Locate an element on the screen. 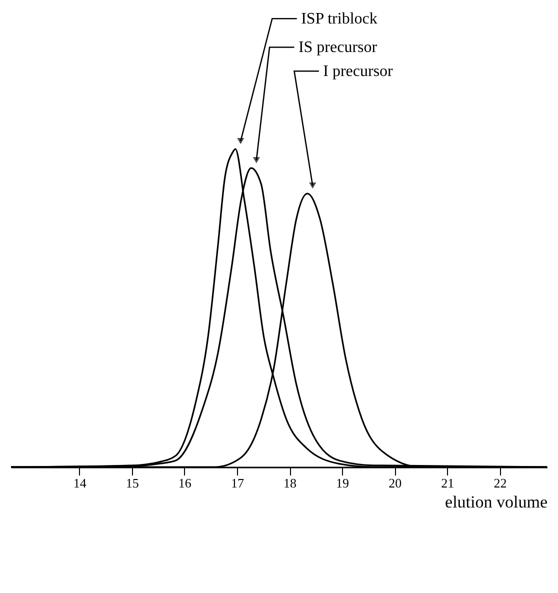  text: ISP triblock is located at coordinates (339, 19).